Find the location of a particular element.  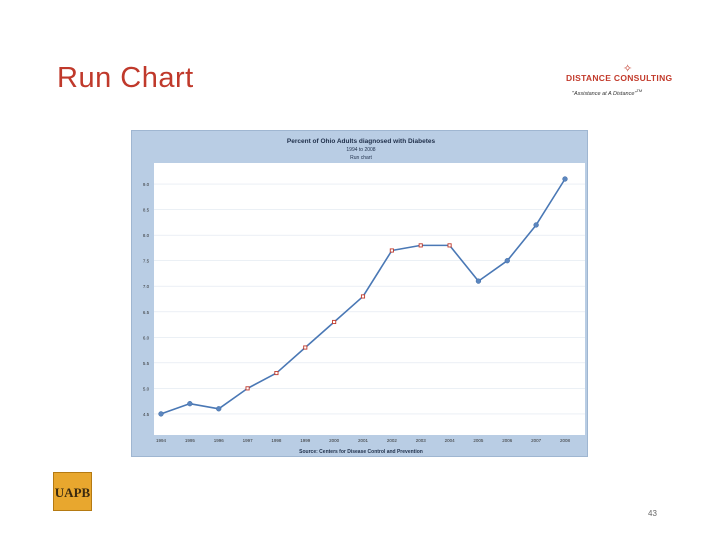

x-tick-label: 2003 is located at coordinates (421, 440).